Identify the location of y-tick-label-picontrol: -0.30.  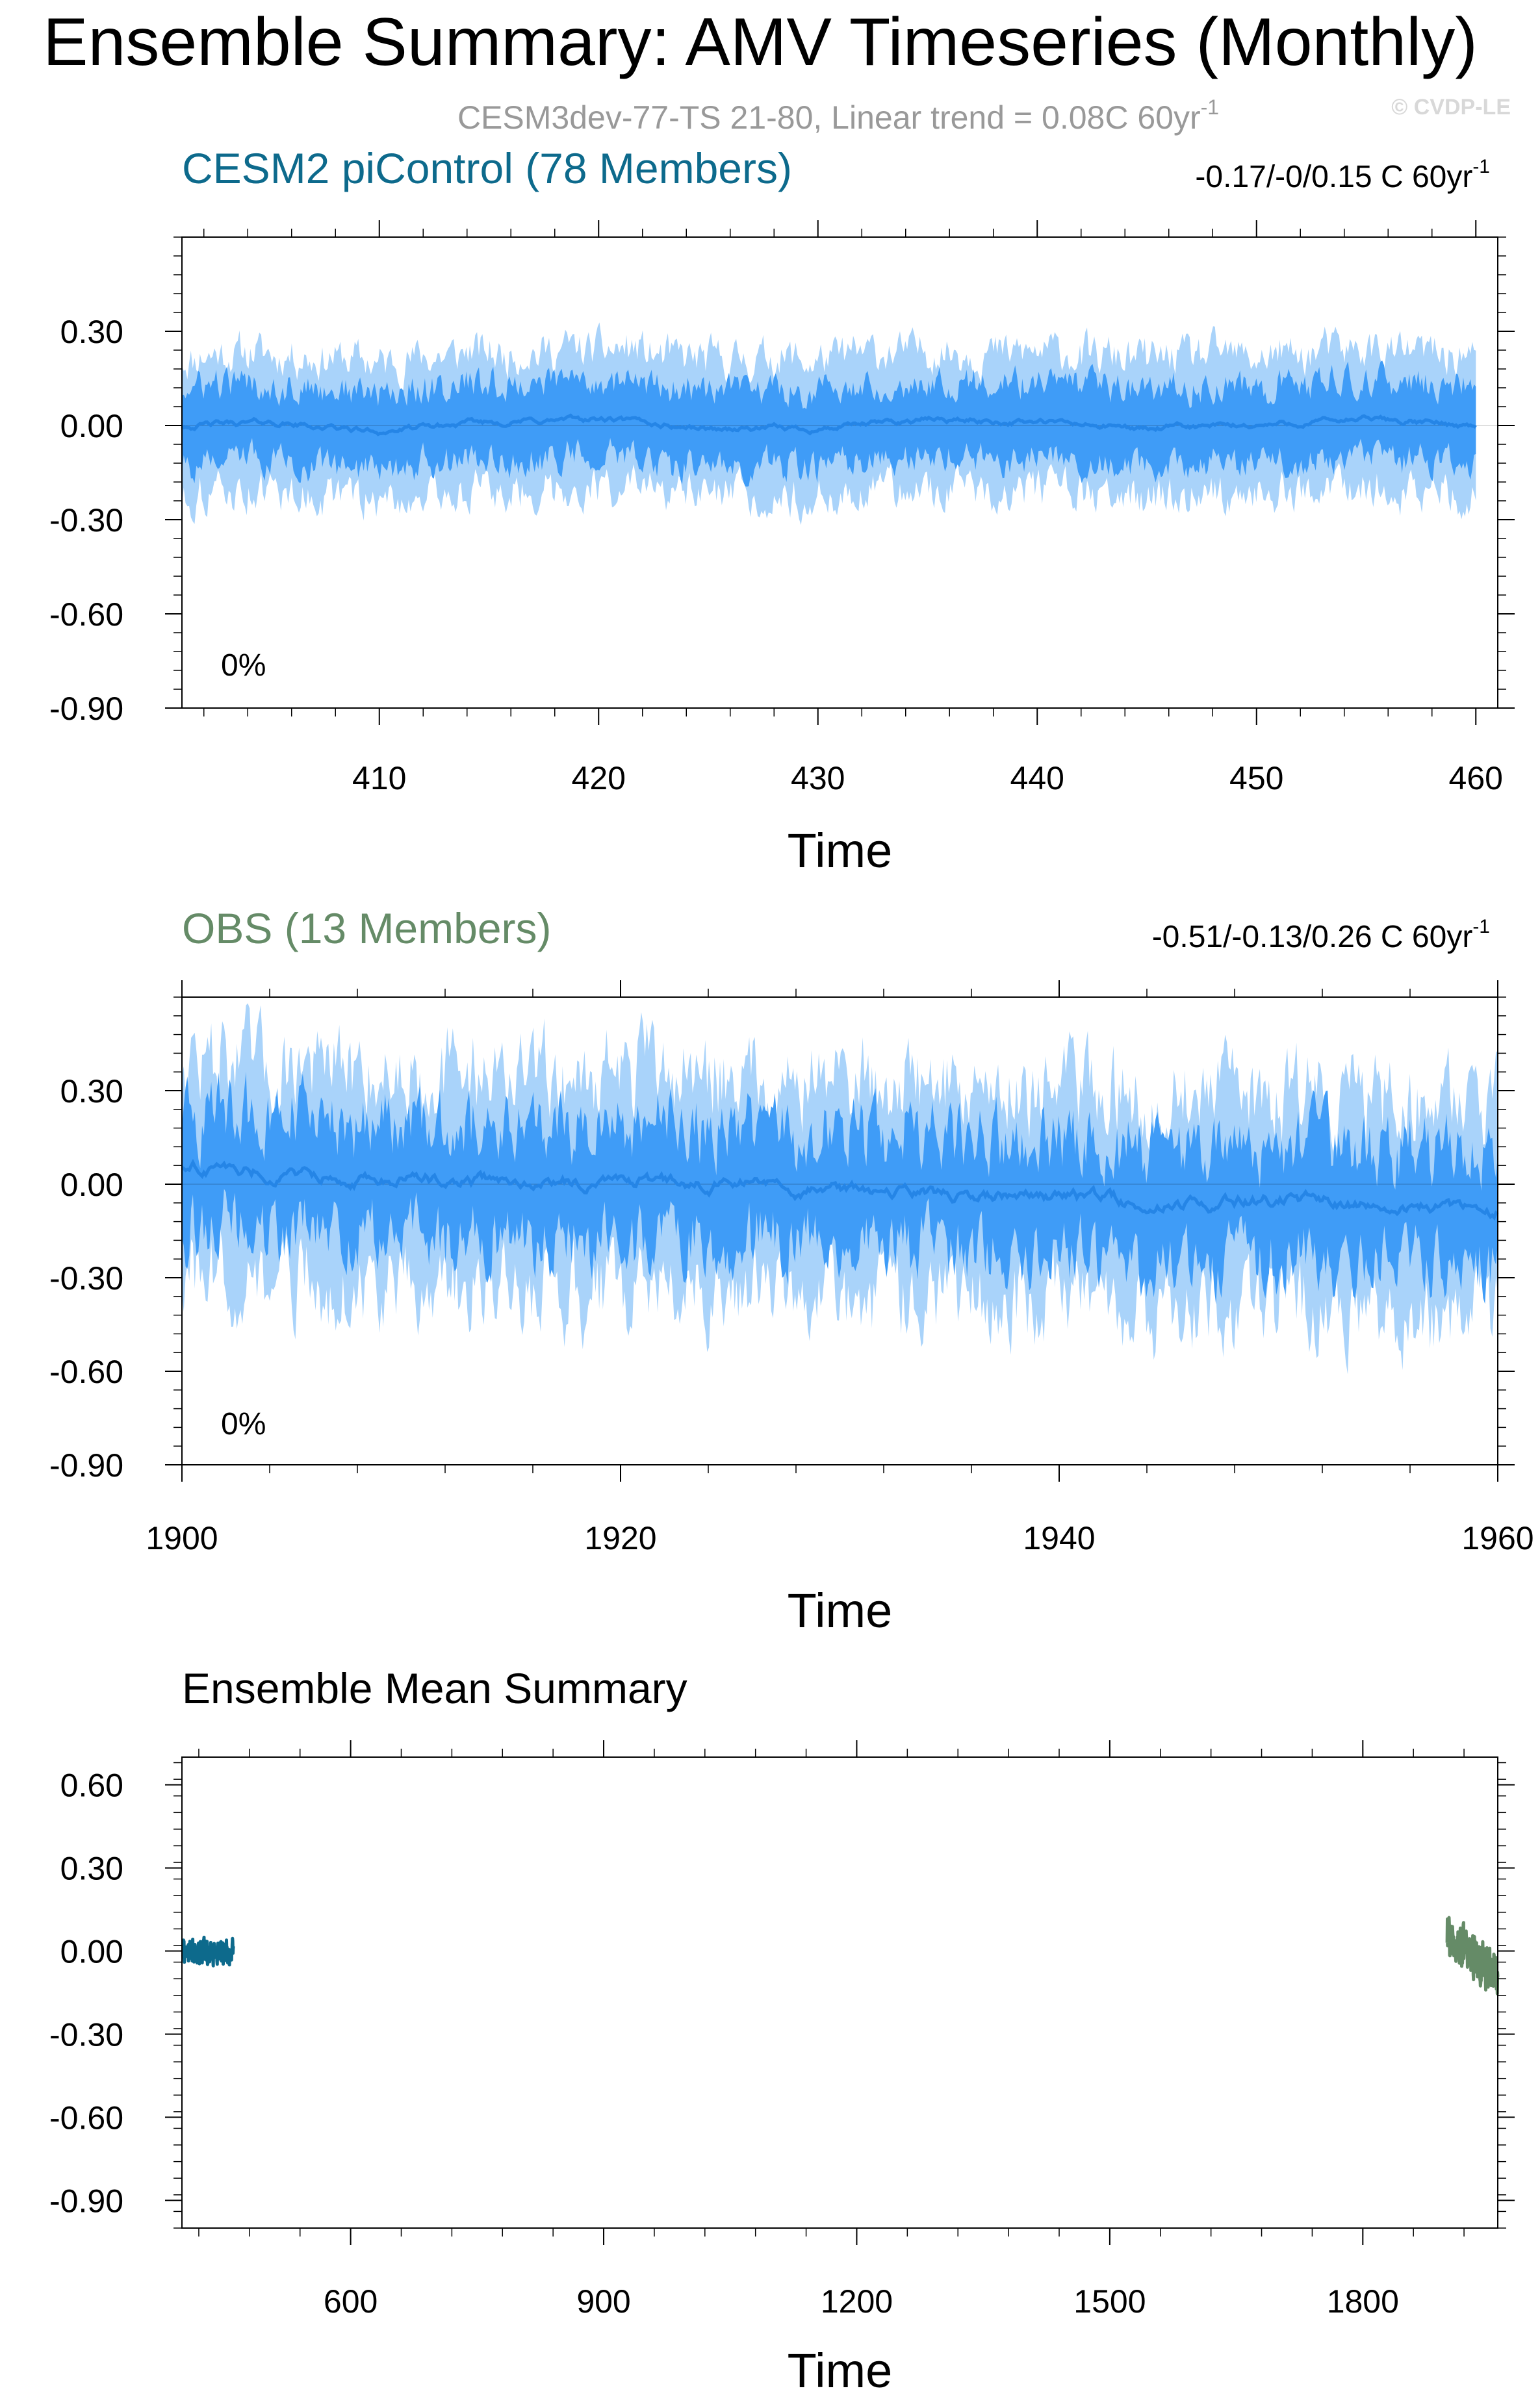
(86, 520).